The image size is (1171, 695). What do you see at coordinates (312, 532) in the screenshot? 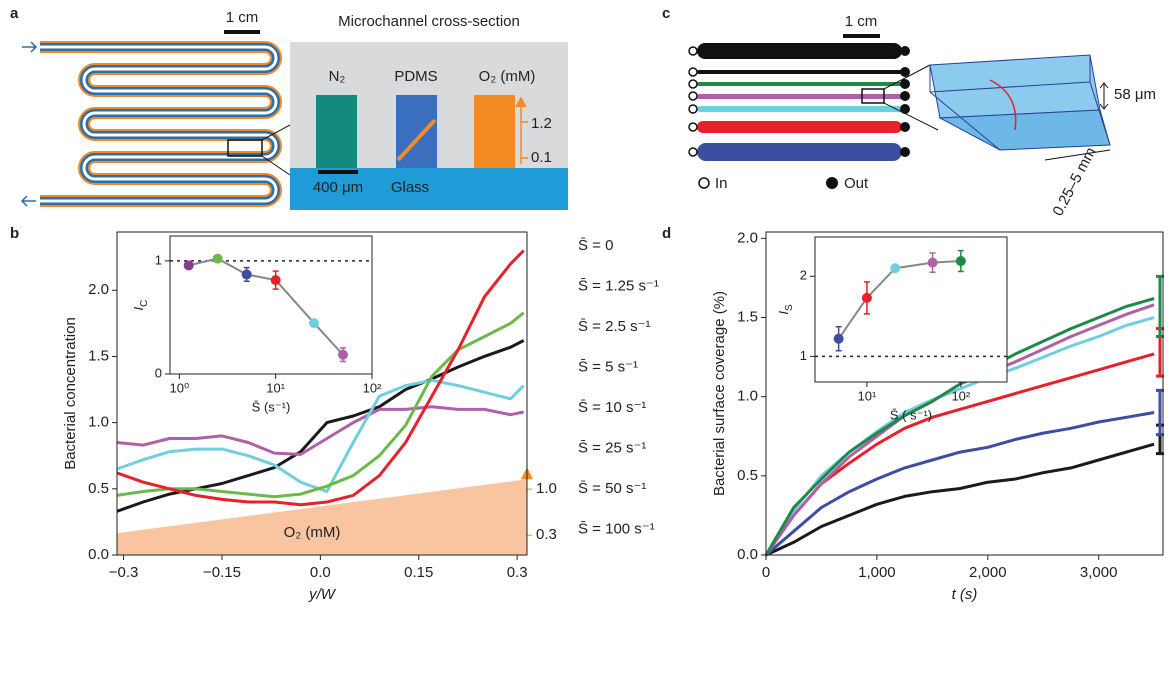
I see `annotation: O₂ (mM)` at bounding box center [312, 532].